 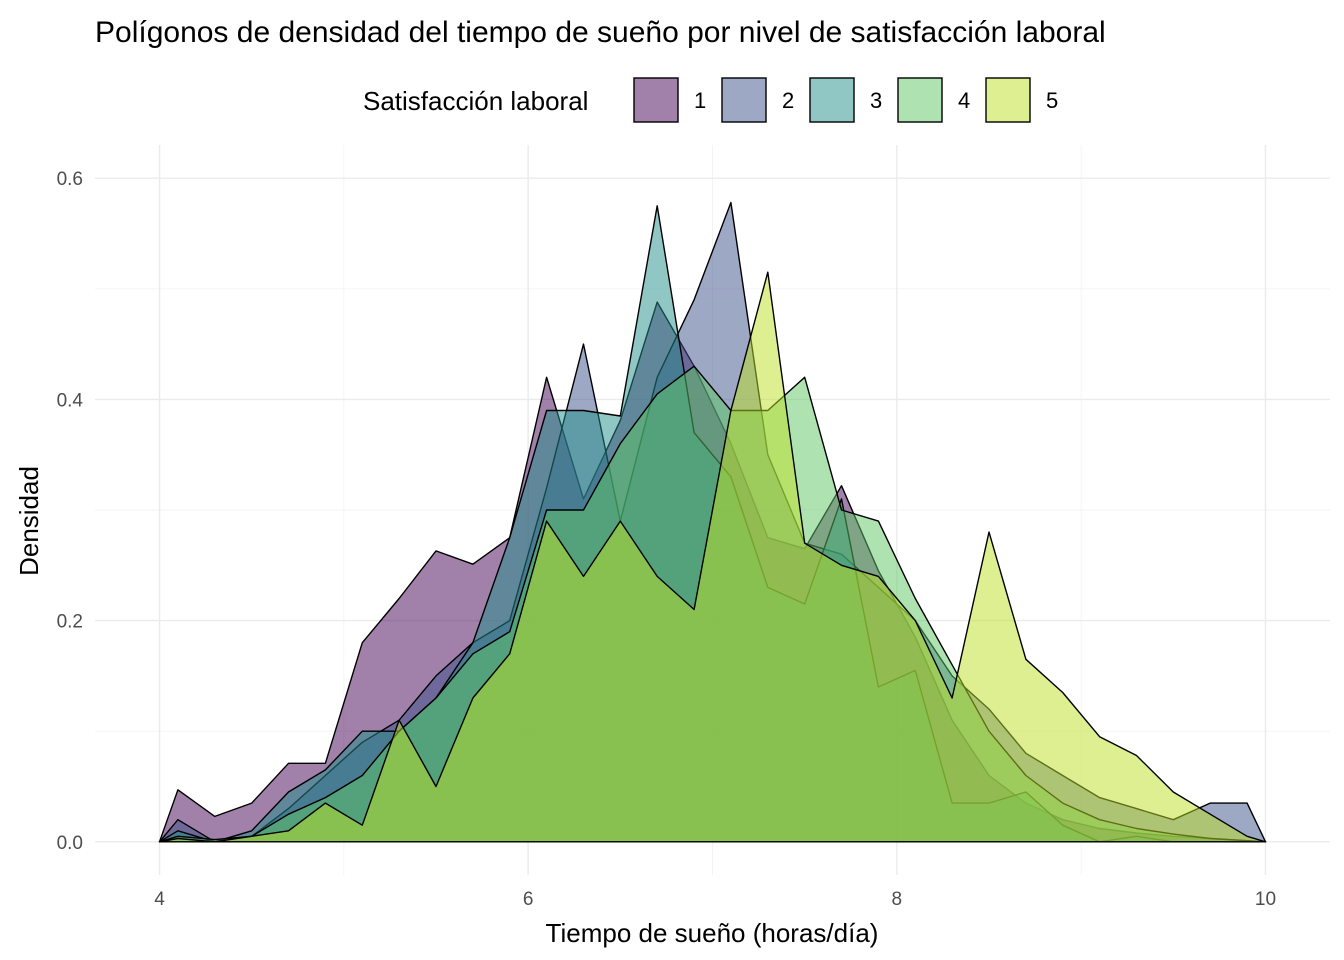 I want to click on x-tick-label: 6, so click(x=528, y=899).